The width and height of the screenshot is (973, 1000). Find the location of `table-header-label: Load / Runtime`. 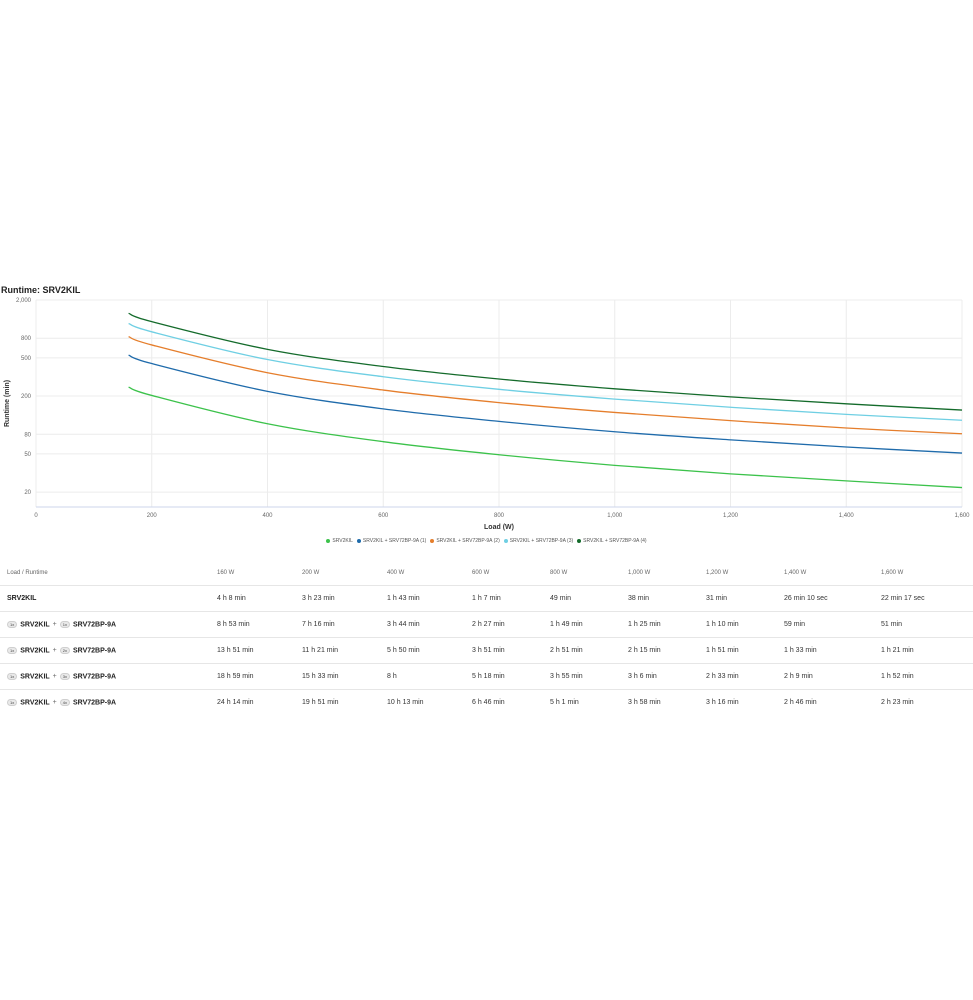

table-header-label: Load / Runtime is located at coordinates (27, 572).